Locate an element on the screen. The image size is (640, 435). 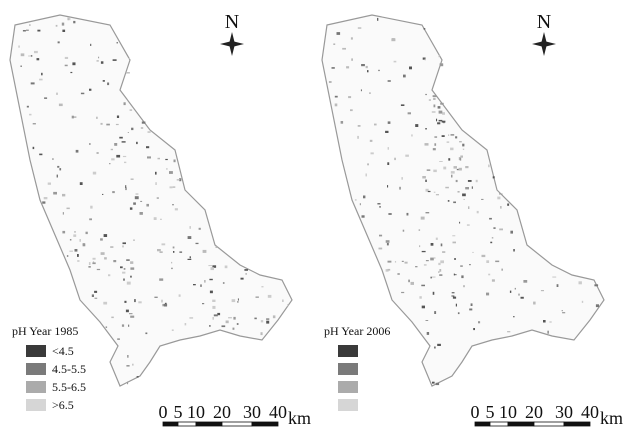
scale-label: 40 is located at coordinates (590, 412).